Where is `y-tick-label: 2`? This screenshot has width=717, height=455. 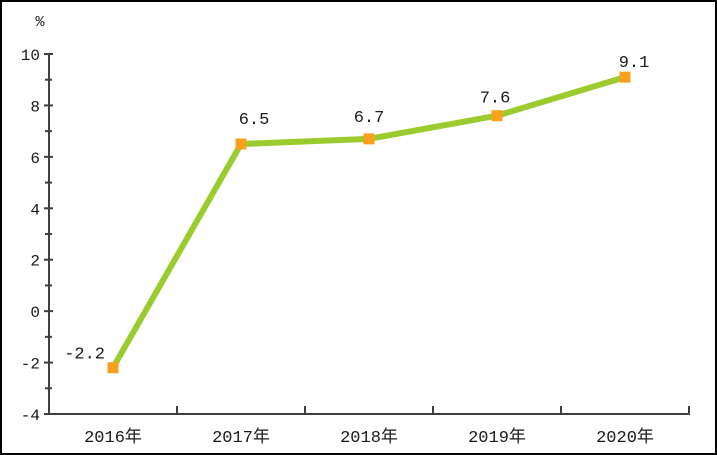 y-tick-label: 2 is located at coordinates (35, 262).